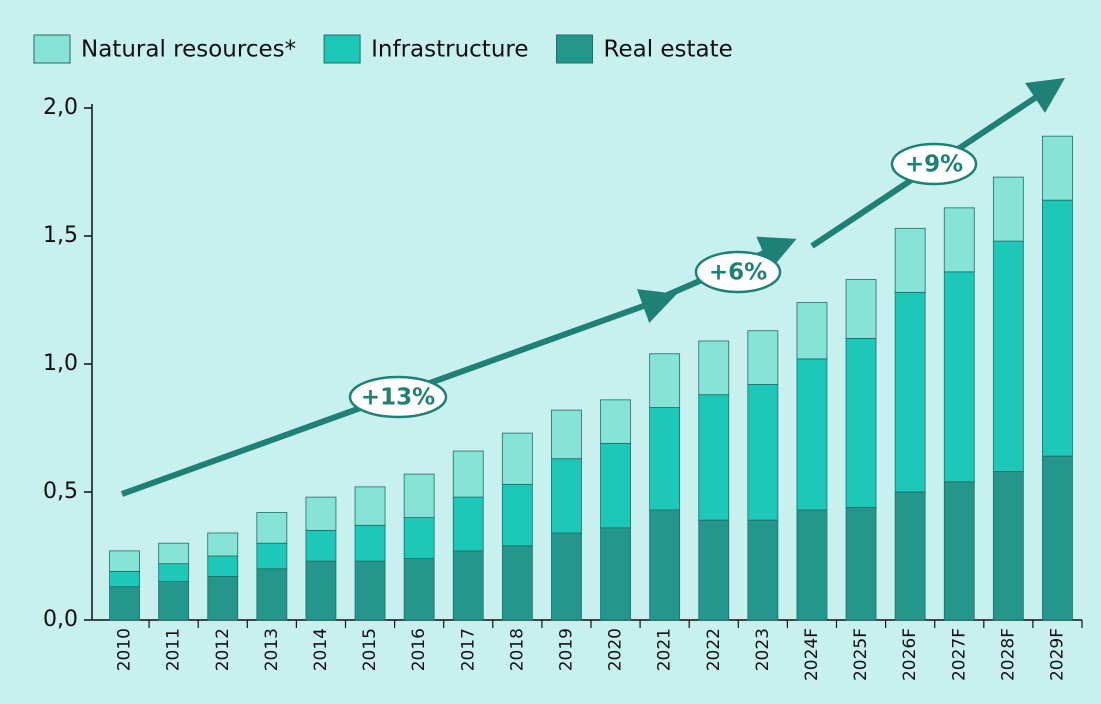 The width and height of the screenshot is (1101, 704). I want to click on x-tick-label: 2026F, so click(910, 654).